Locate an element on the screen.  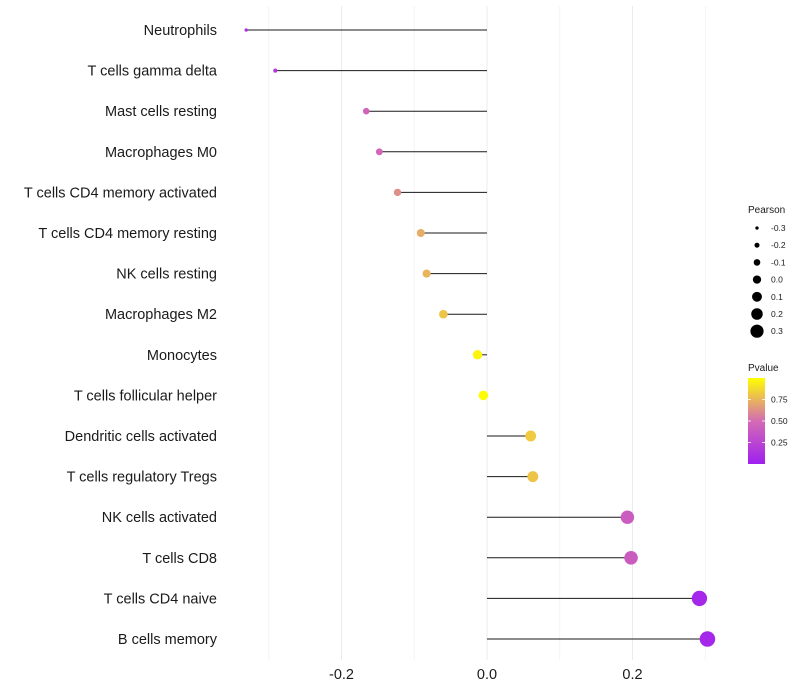
category-label: T cells CD4 memory activated is located at coordinates (120, 193).